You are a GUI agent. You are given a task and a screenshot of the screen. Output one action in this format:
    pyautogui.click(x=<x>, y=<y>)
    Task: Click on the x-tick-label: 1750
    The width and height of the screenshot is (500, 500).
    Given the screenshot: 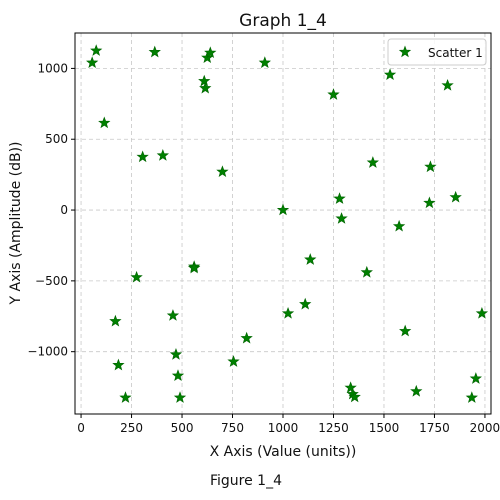 What is the action you would take?
    pyautogui.click(x=434, y=428)
    